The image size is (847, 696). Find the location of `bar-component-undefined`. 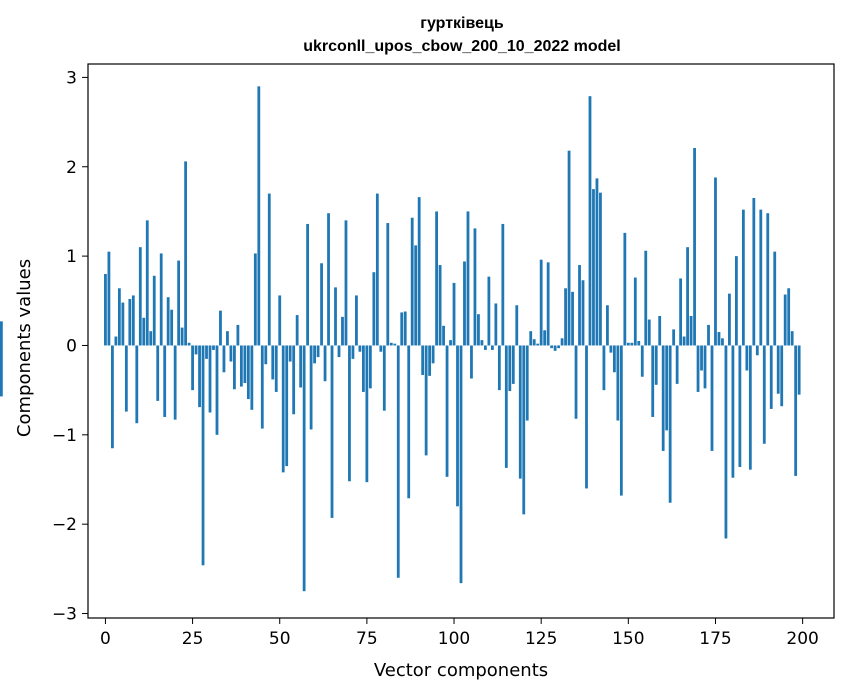

bar-component-undefined is located at coordinates (1, 371).